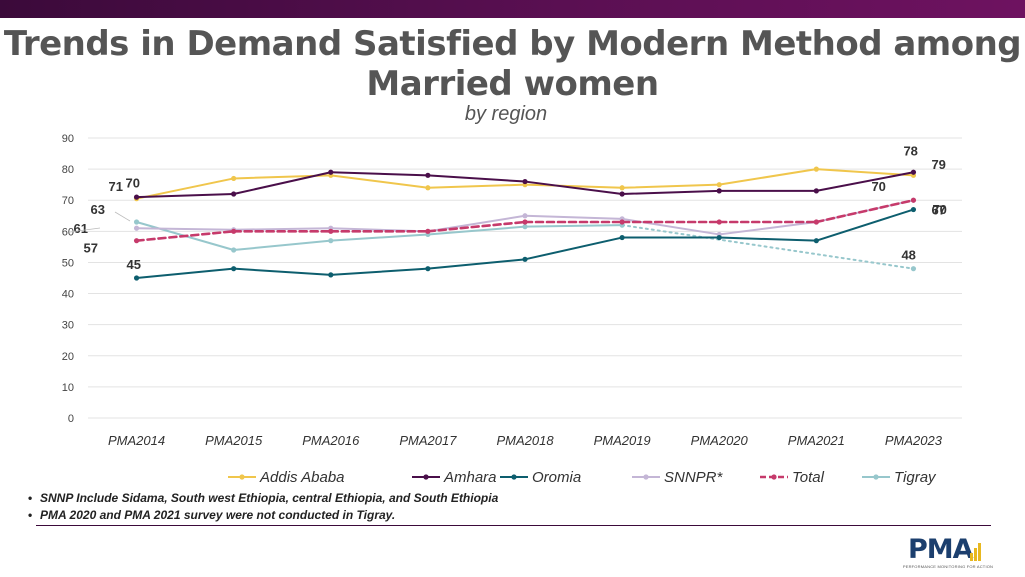 The height and width of the screenshot is (577, 1025). Describe the element at coordinates (71, 419) in the screenshot. I see `y-tick-label: 0` at that location.